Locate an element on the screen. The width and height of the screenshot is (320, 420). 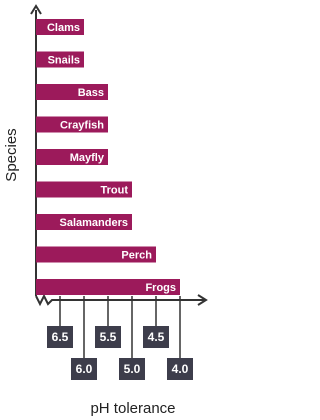
bar-label: Bass is located at coordinates (91, 93).